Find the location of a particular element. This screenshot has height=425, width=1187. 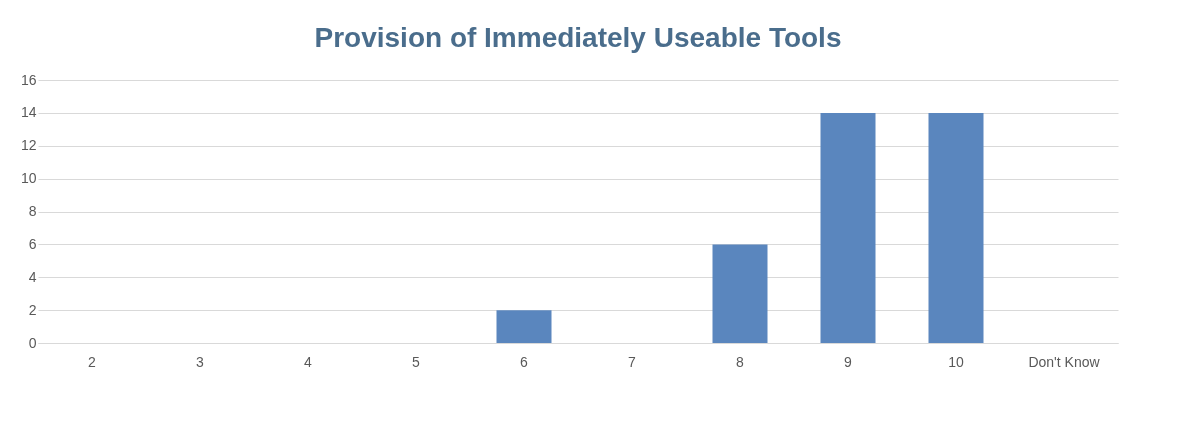

x-tick-label: 2 is located at coordinates (92, 361).